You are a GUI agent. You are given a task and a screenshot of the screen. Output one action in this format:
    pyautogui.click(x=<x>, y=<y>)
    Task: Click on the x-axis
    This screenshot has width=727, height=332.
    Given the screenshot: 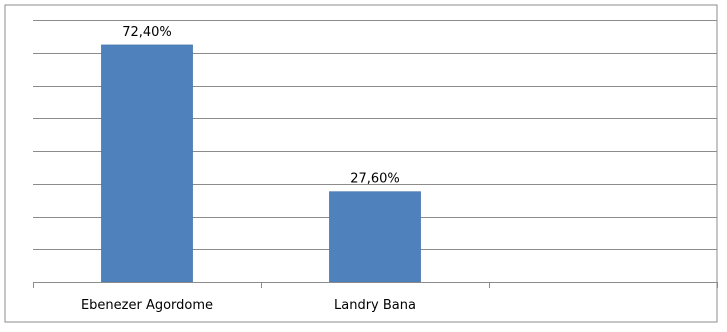 What is the action you would take?
    pyautogui.click(x=375, y=285)
    